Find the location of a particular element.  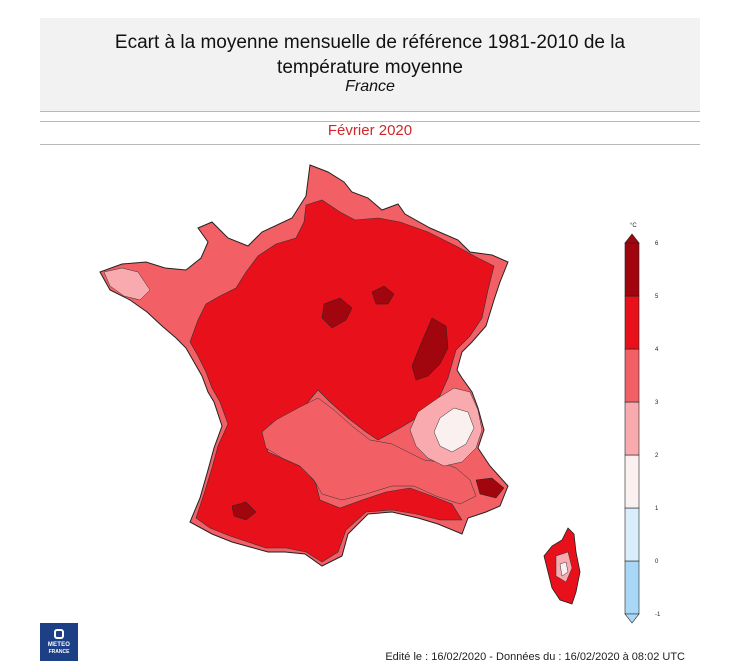

anomaly-1-2-zone is located at coordinates (454, 430).